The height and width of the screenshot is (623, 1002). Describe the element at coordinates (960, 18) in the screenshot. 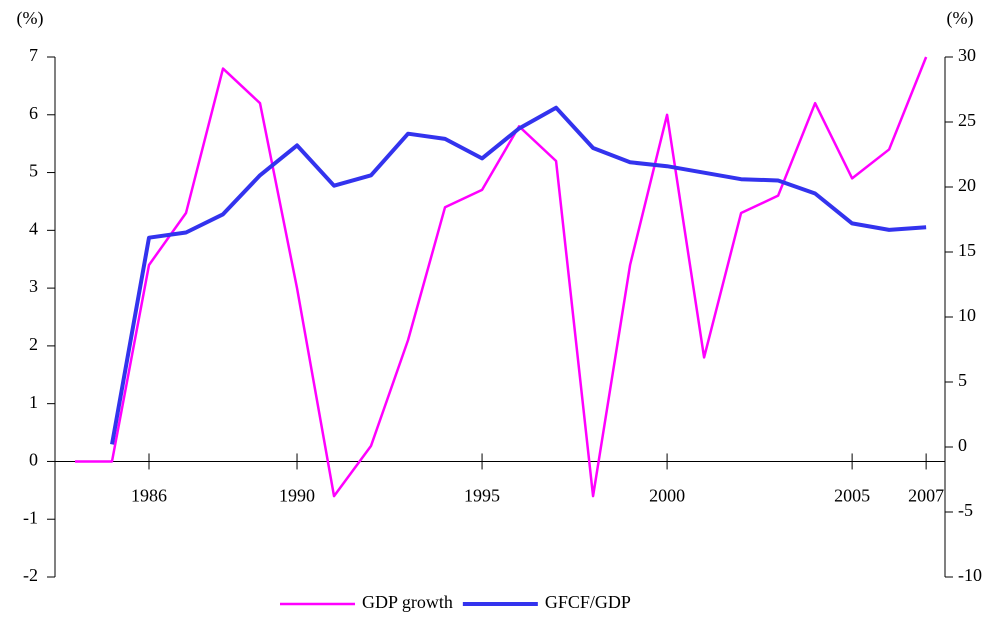

I see `y2-axis-label: (%)` at that location.